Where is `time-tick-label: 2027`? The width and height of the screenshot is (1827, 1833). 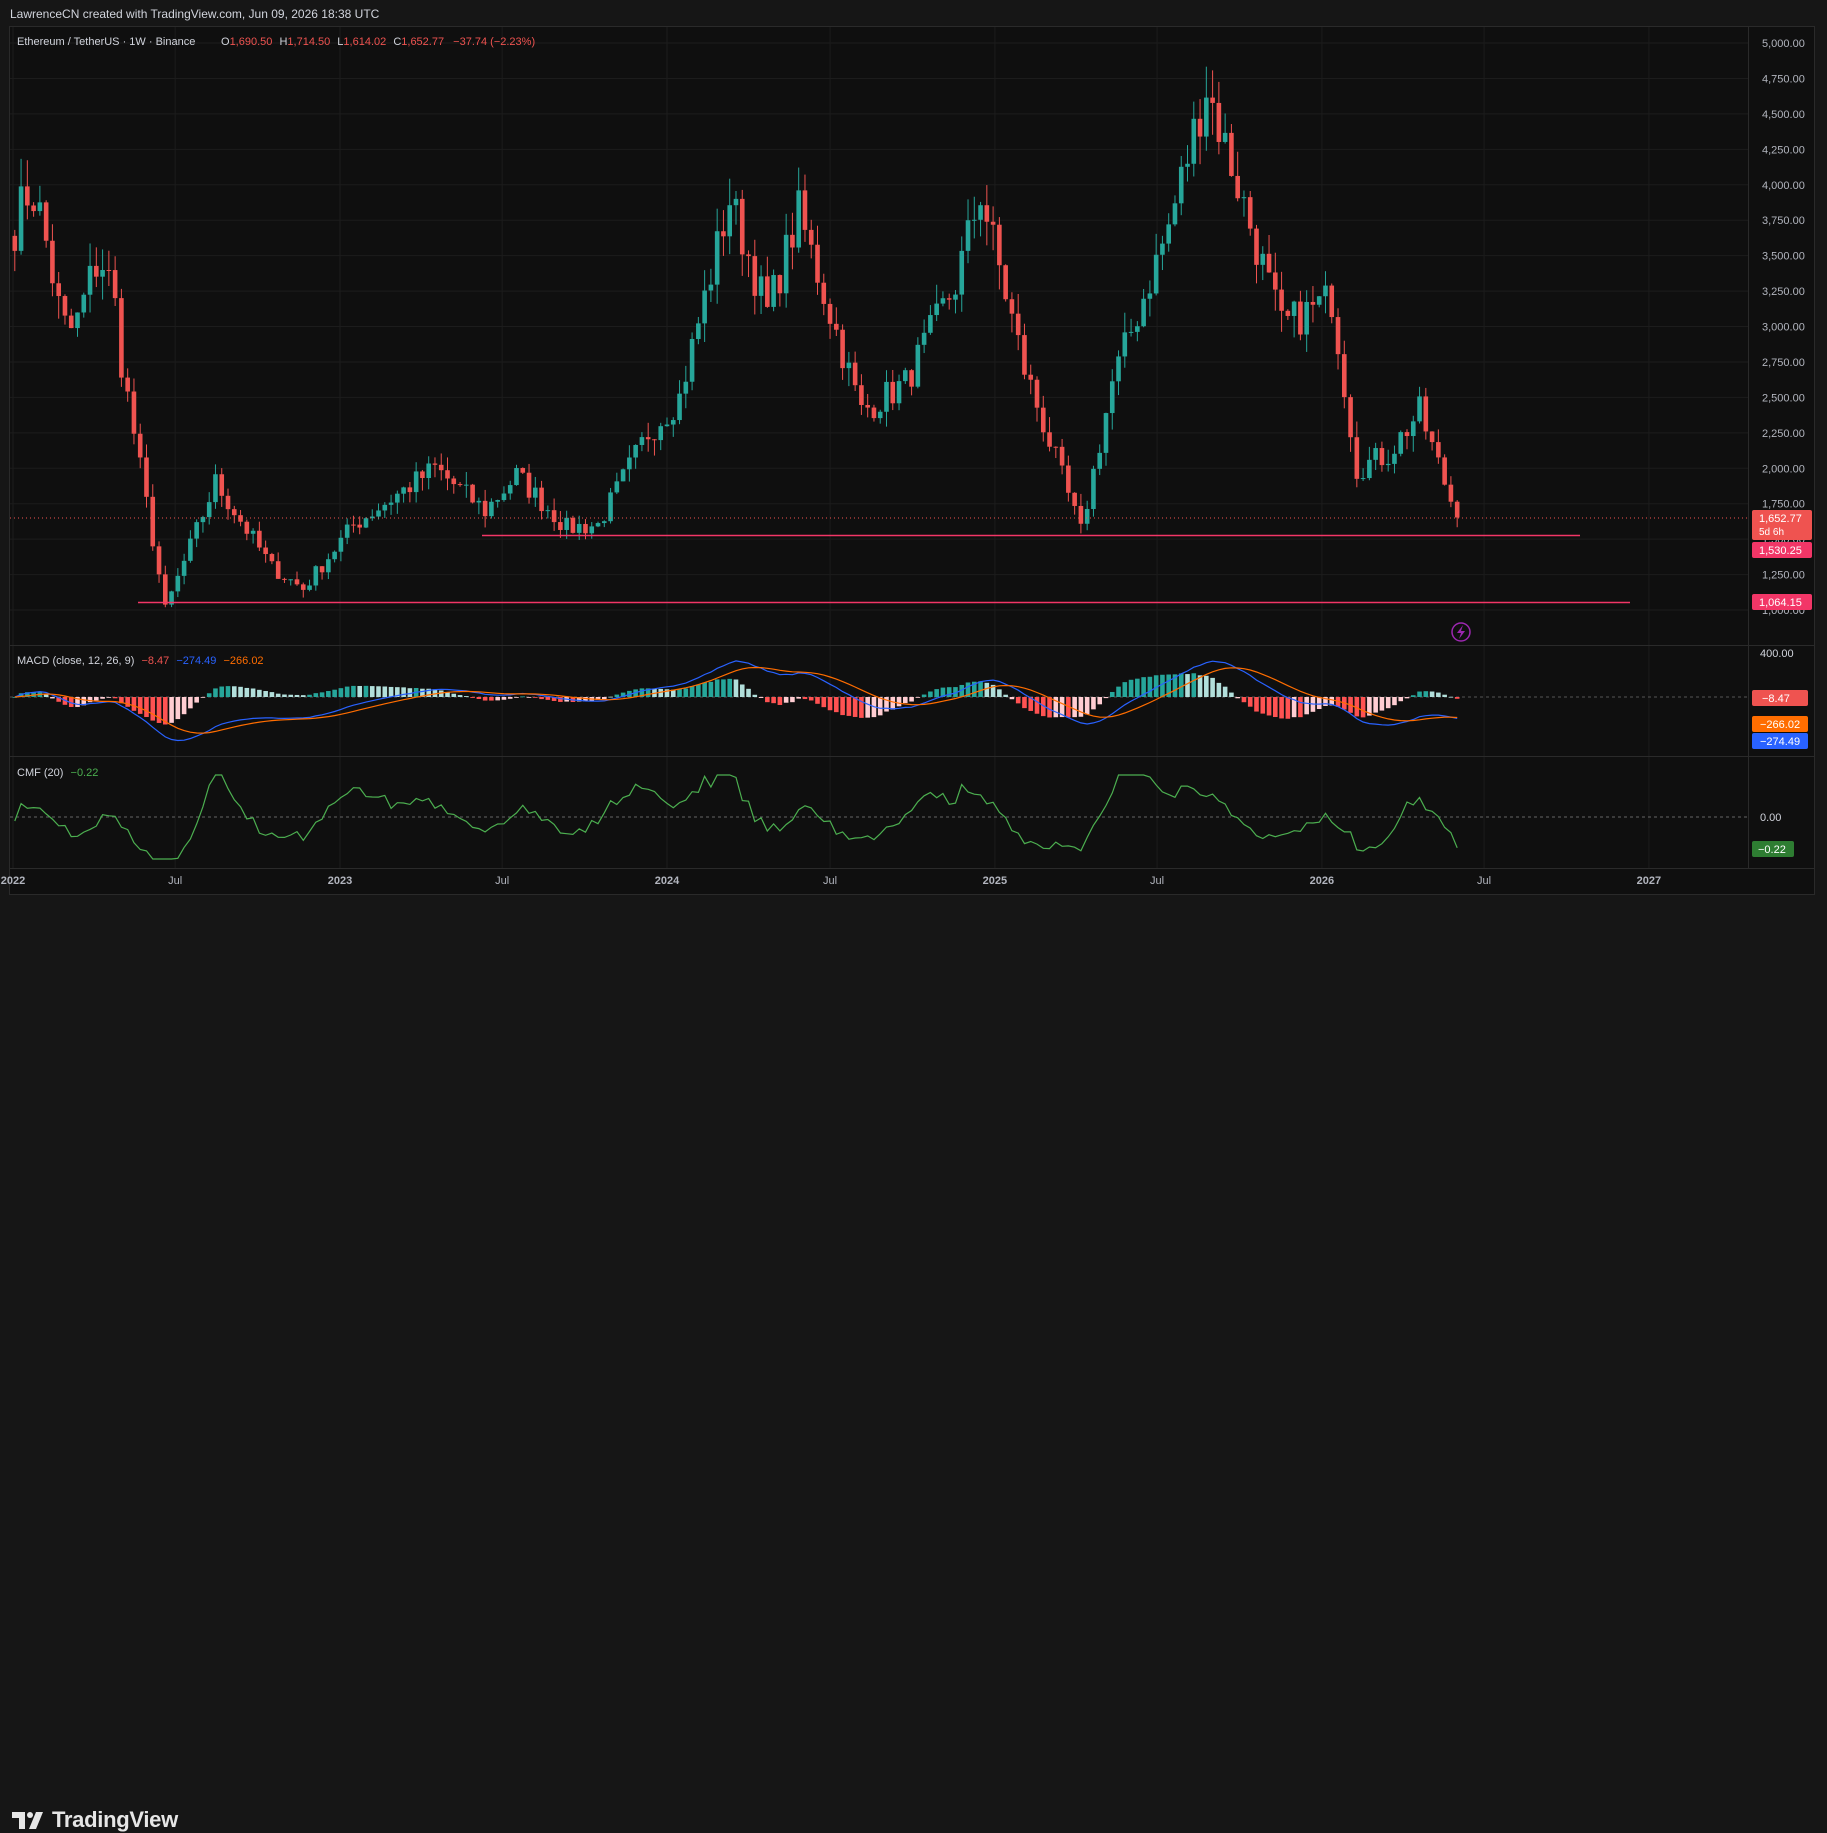 time-tick-label: 2027 is located at coordinates (1649, 881).